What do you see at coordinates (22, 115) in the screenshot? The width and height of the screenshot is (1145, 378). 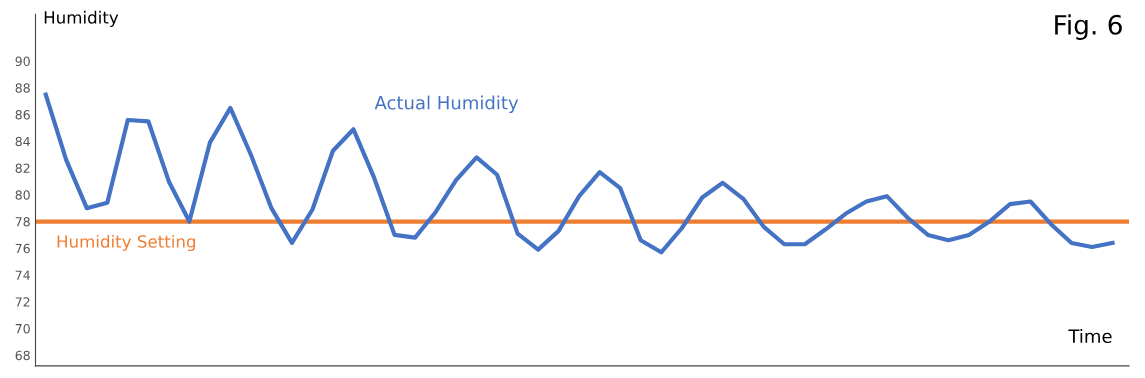 I see `y-tick-label: 86` at bounding box center [22, 115].